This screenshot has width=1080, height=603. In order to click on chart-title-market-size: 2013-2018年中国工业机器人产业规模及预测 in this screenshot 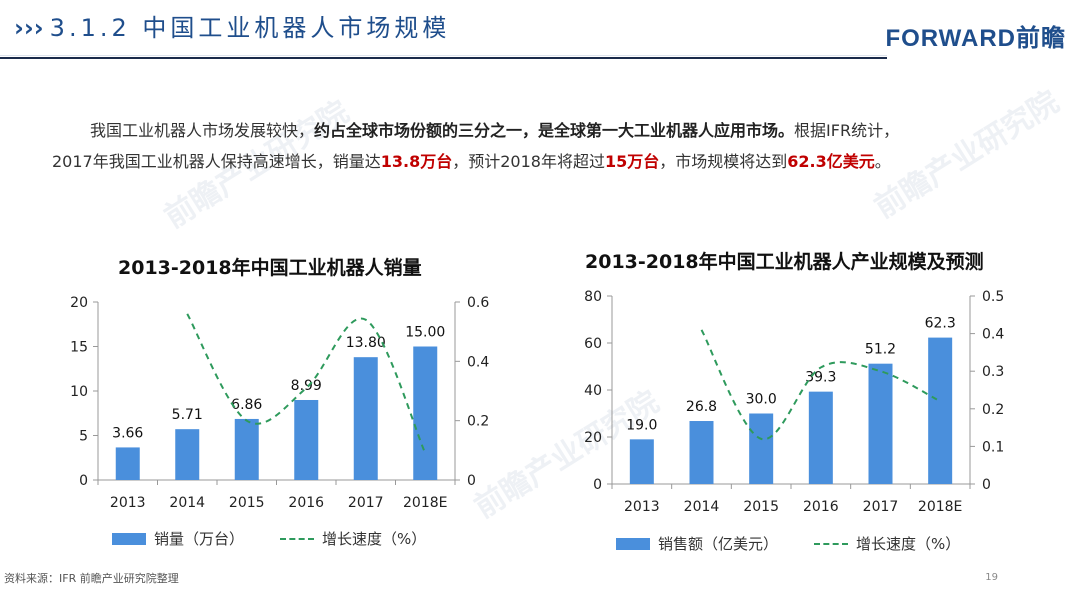, I will do `click(784, 262)`.